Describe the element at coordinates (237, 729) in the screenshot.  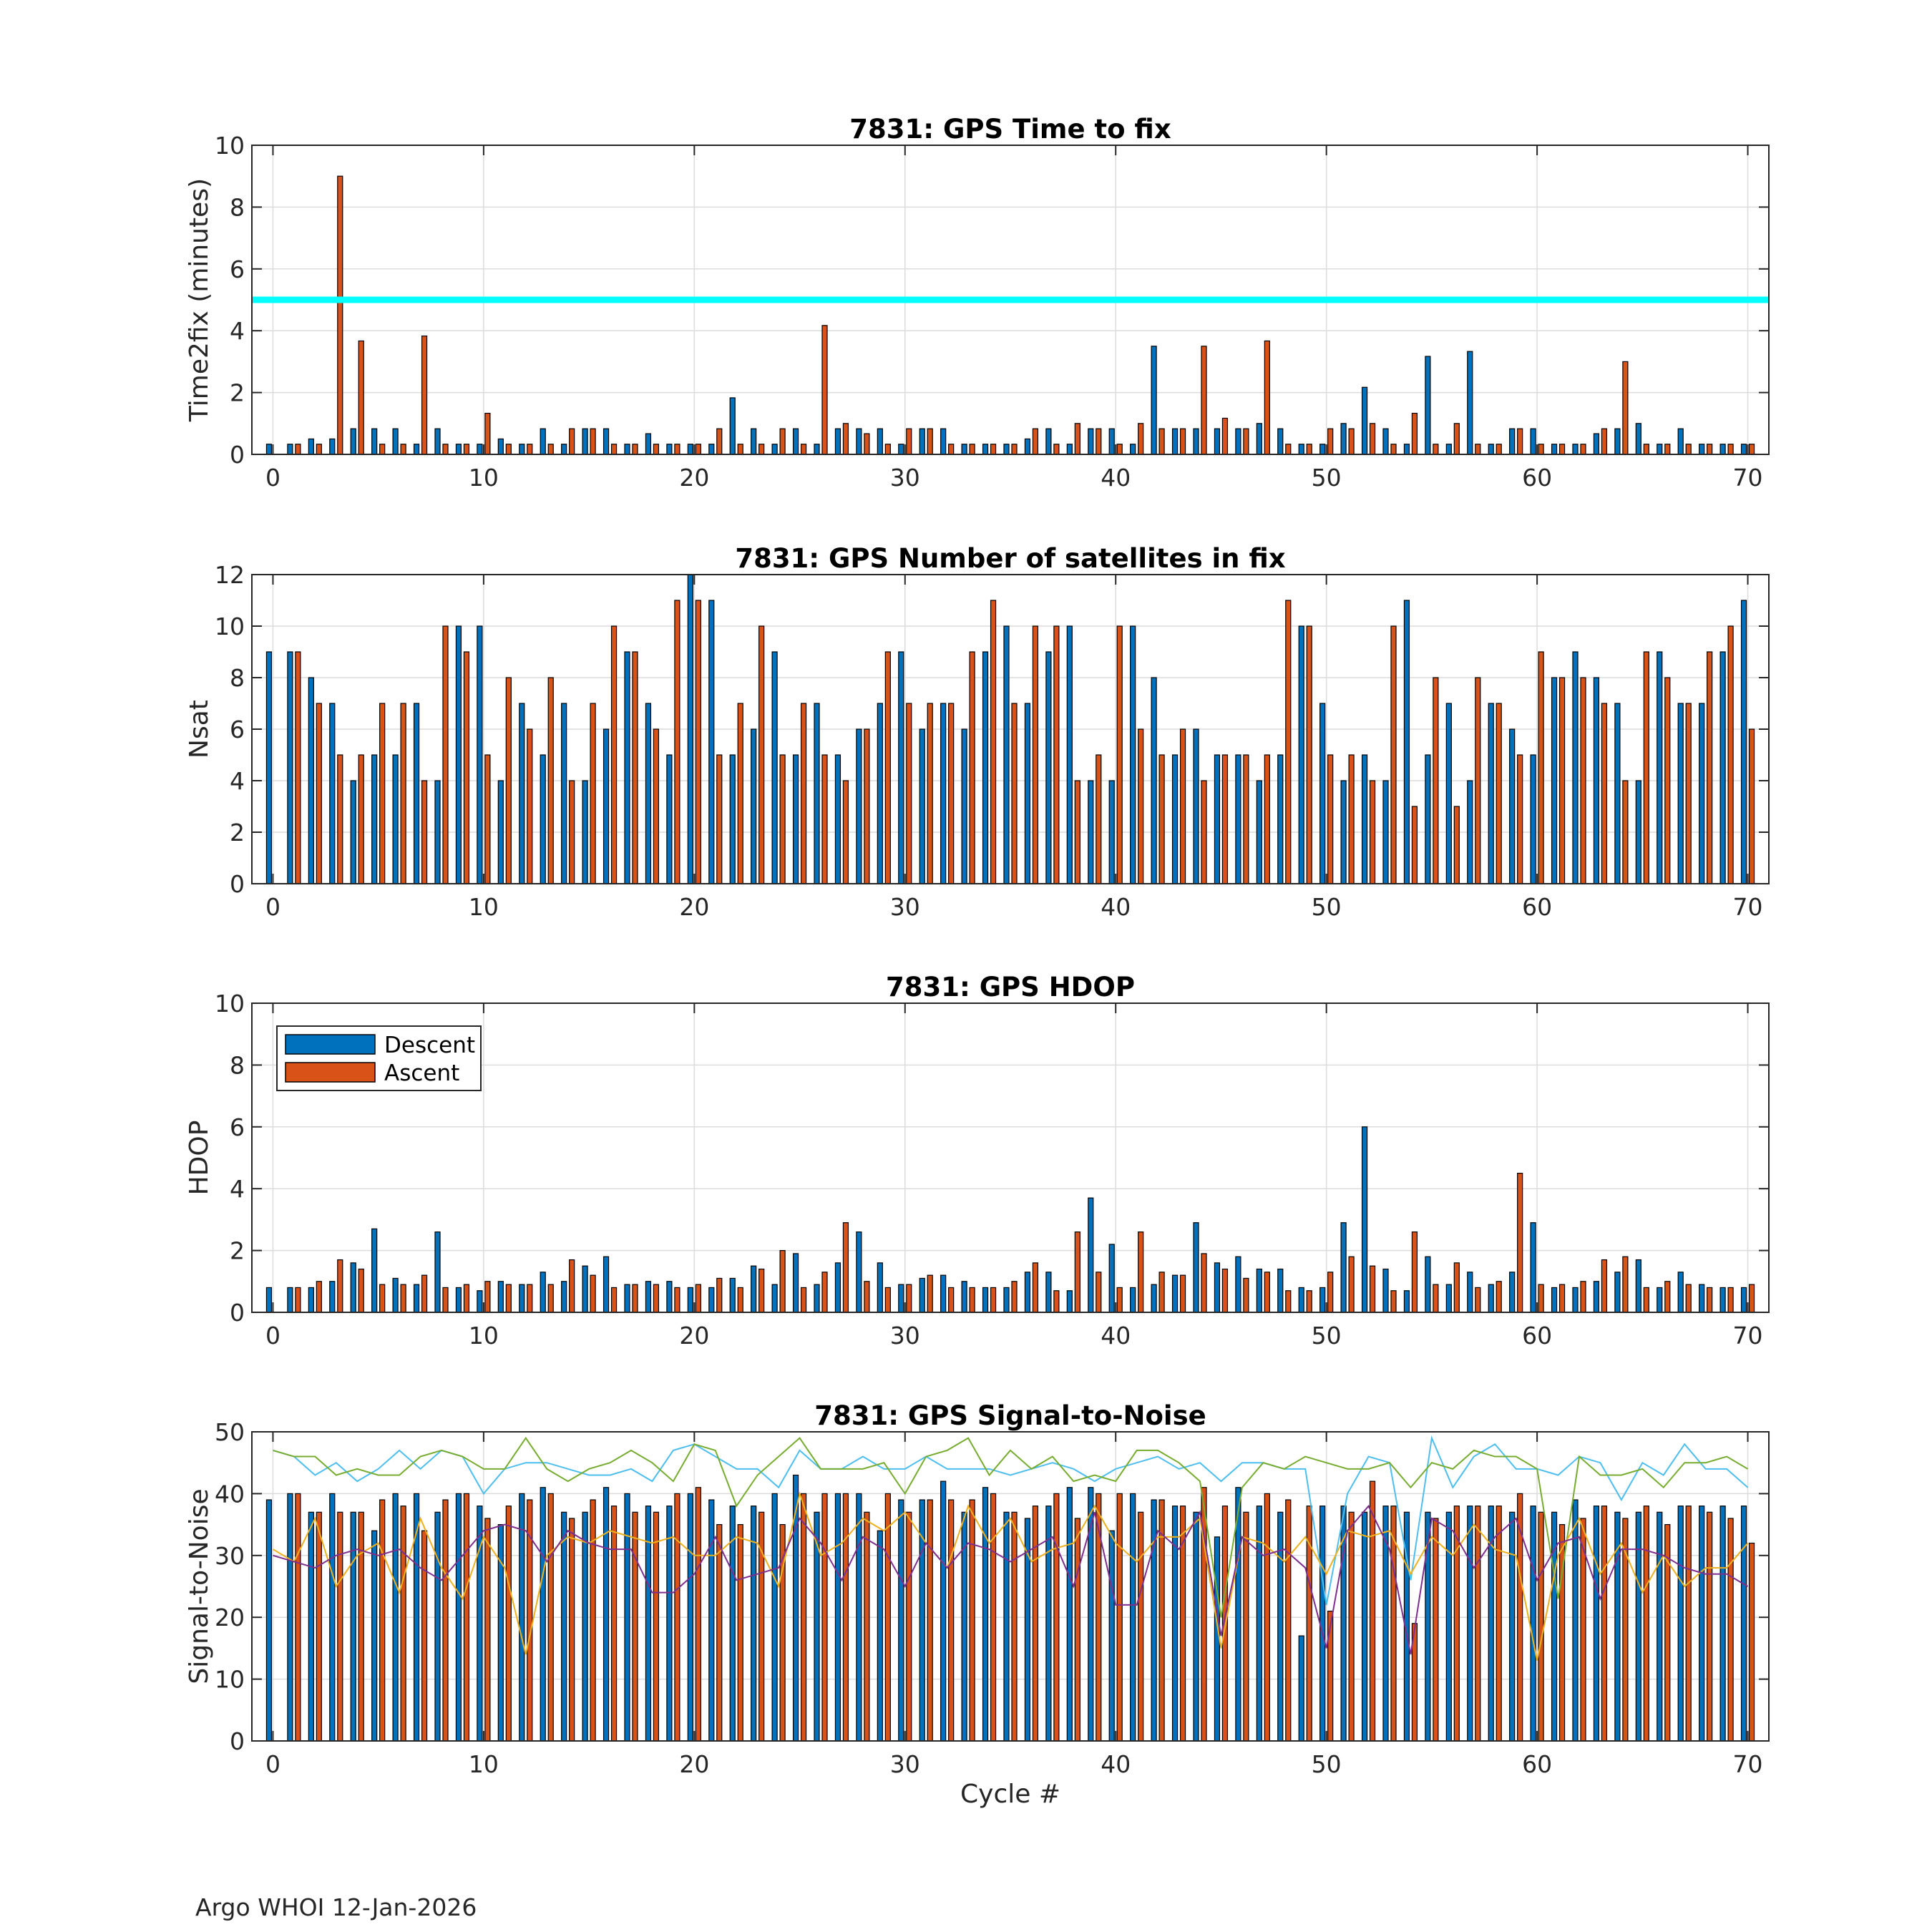
I see `y-tick-label: 6` at that location.